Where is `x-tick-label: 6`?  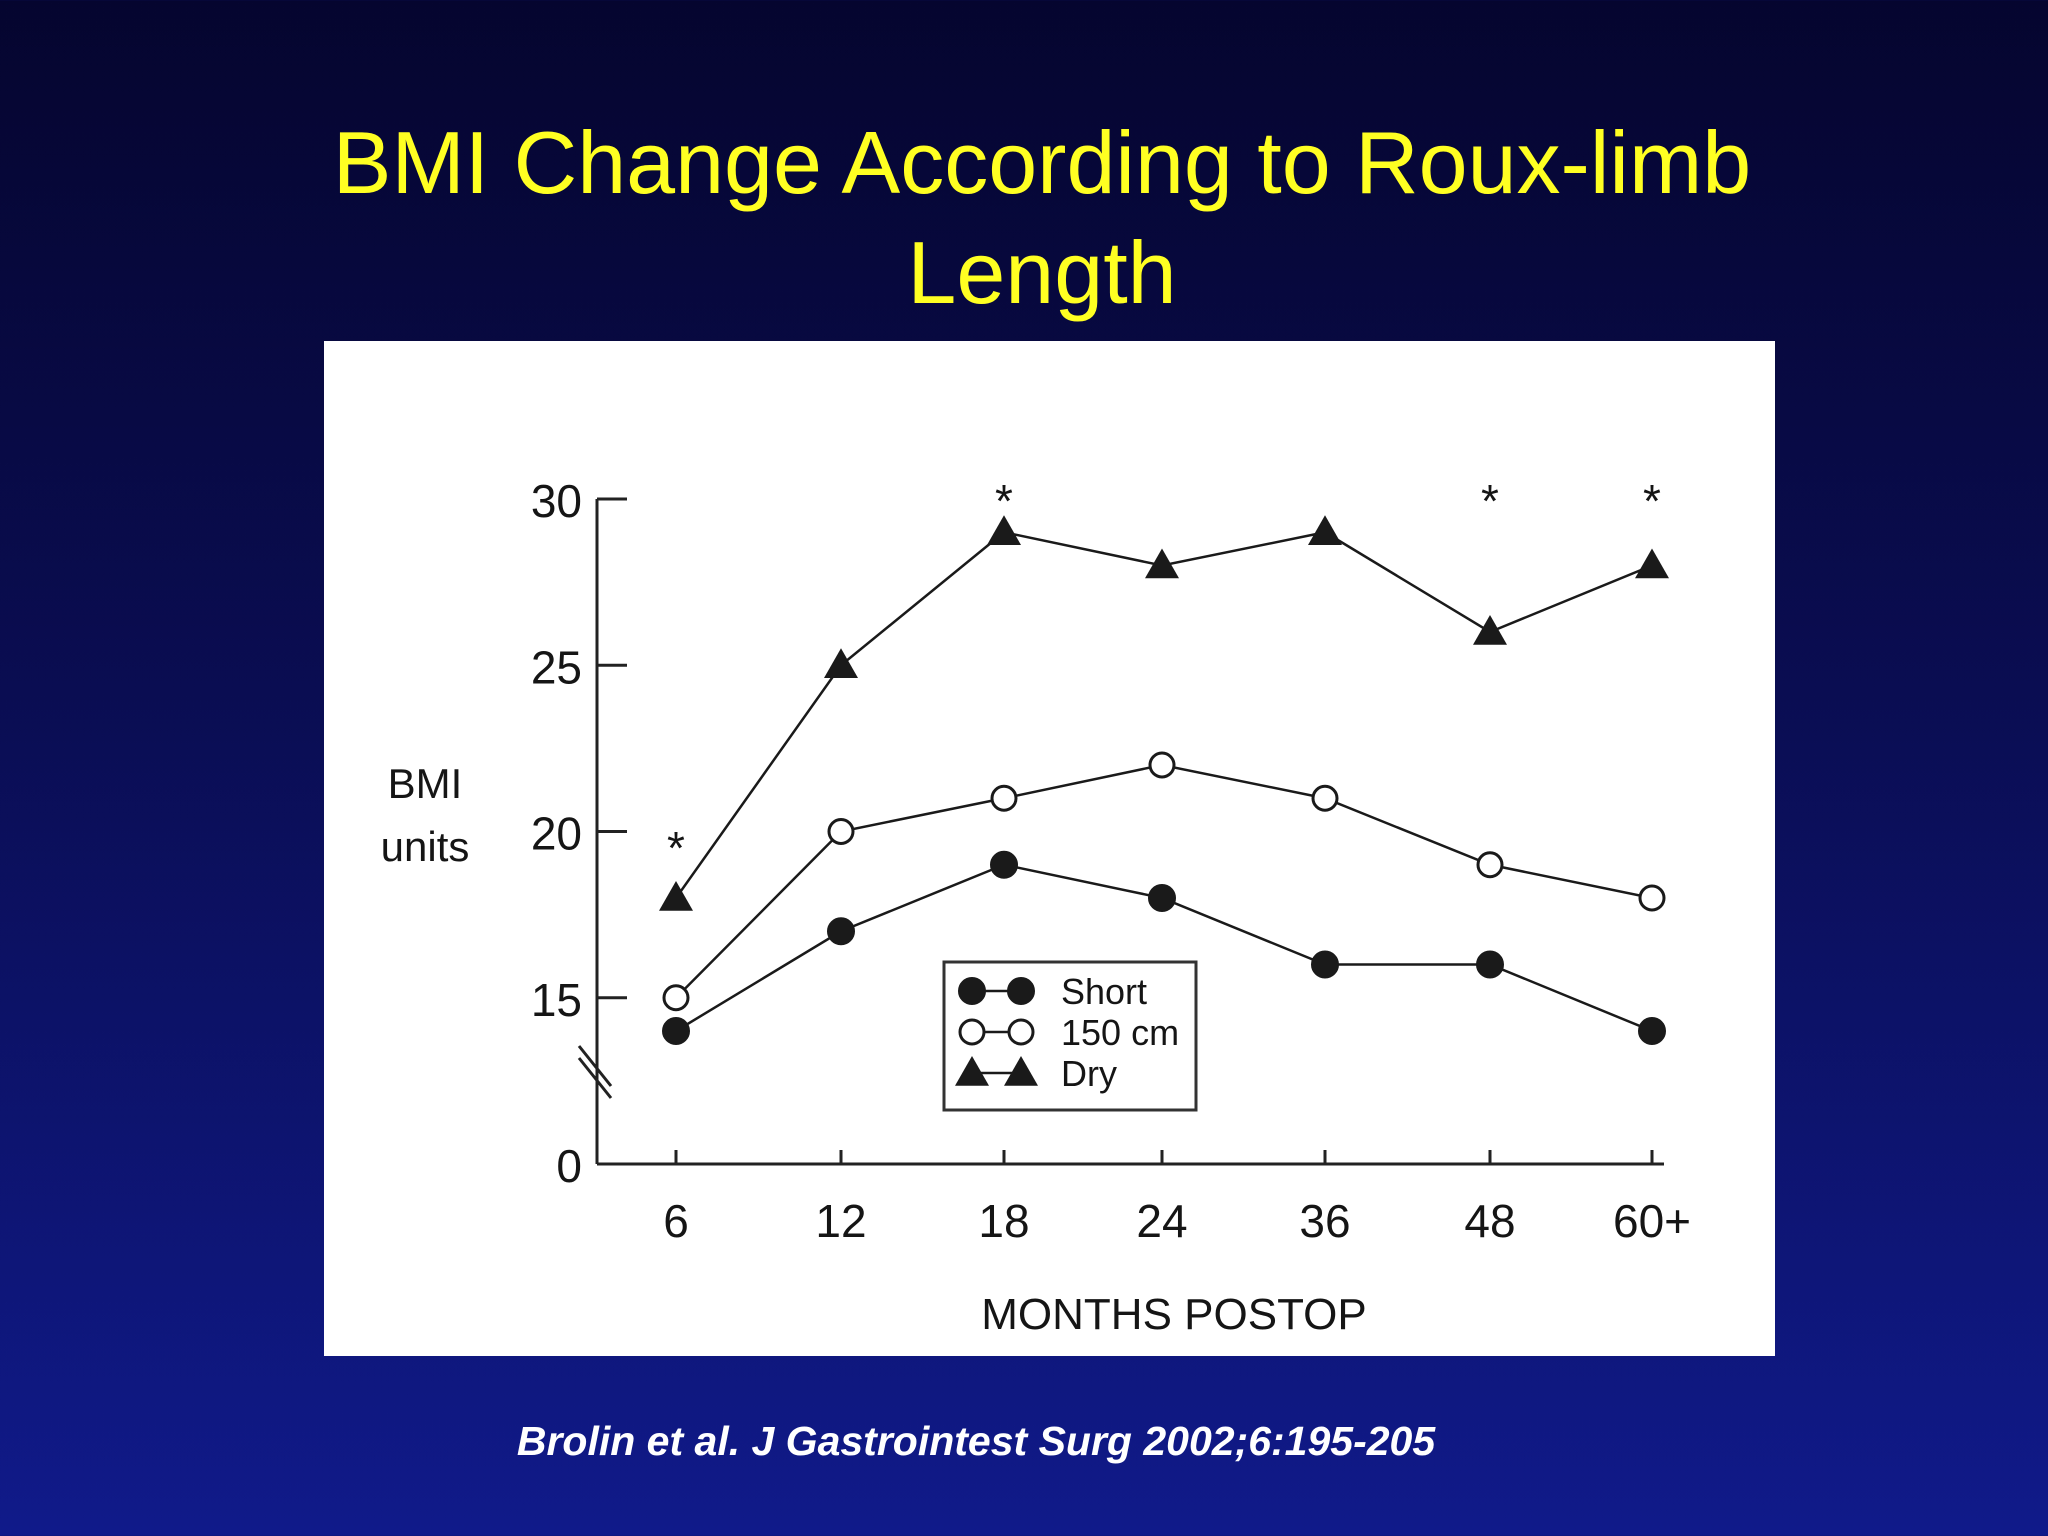
x-tick-label: 6 is located at coordinates (676, 1221).